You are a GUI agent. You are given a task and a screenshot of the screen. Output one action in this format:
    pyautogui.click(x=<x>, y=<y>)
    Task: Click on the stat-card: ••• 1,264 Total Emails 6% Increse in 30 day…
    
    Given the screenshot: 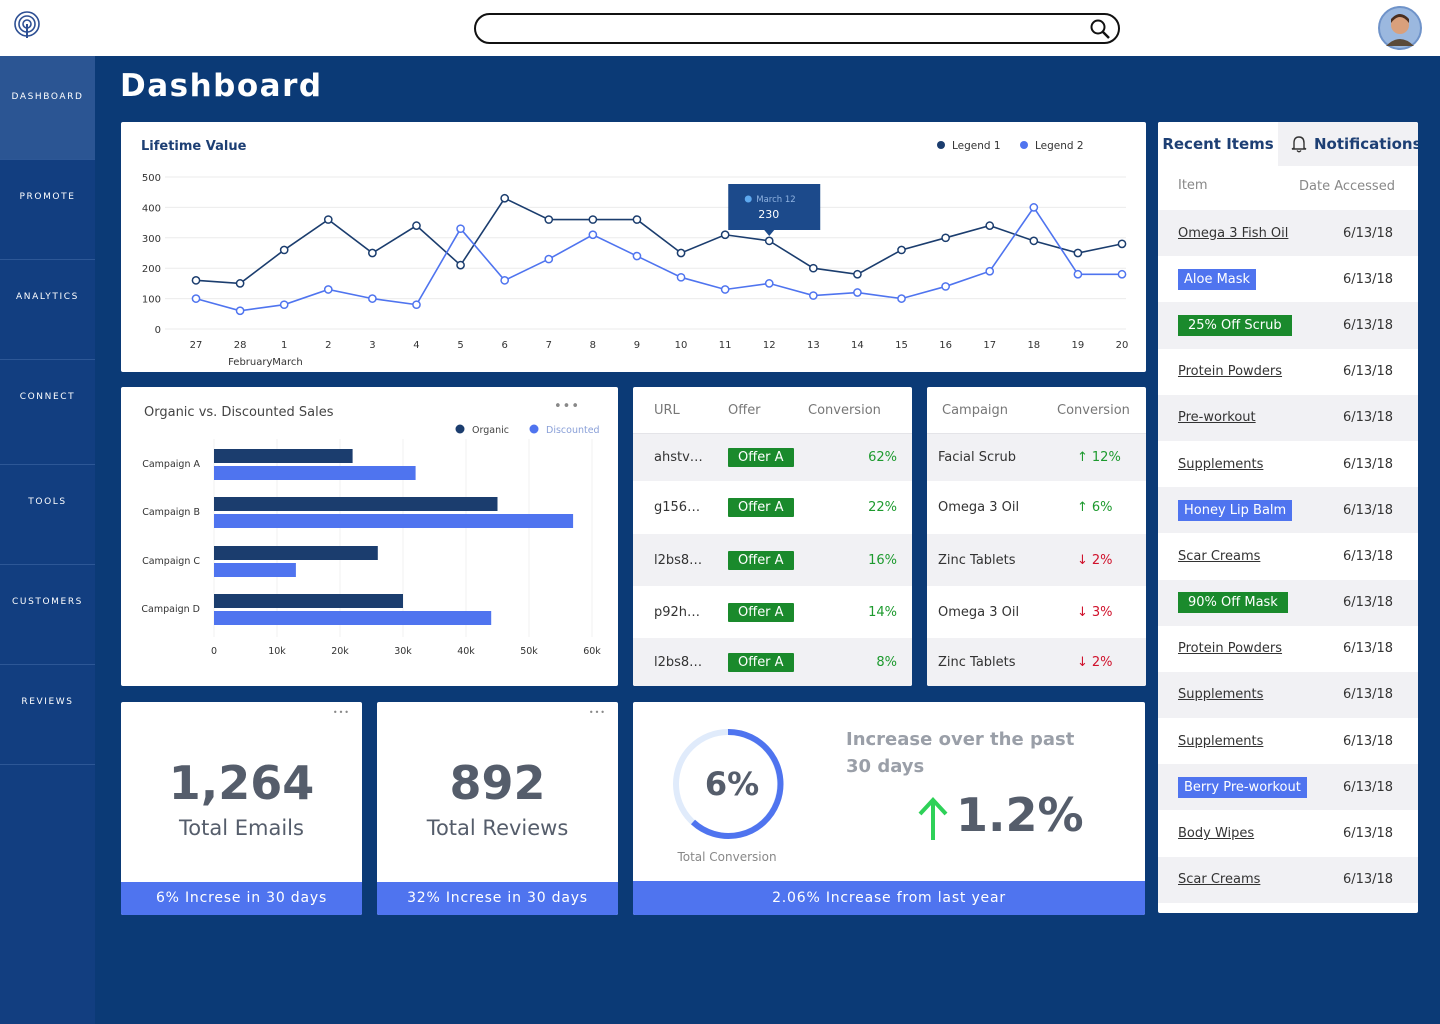 What is the action you would take?
    pyautogui.click(x=241, y=808)
    